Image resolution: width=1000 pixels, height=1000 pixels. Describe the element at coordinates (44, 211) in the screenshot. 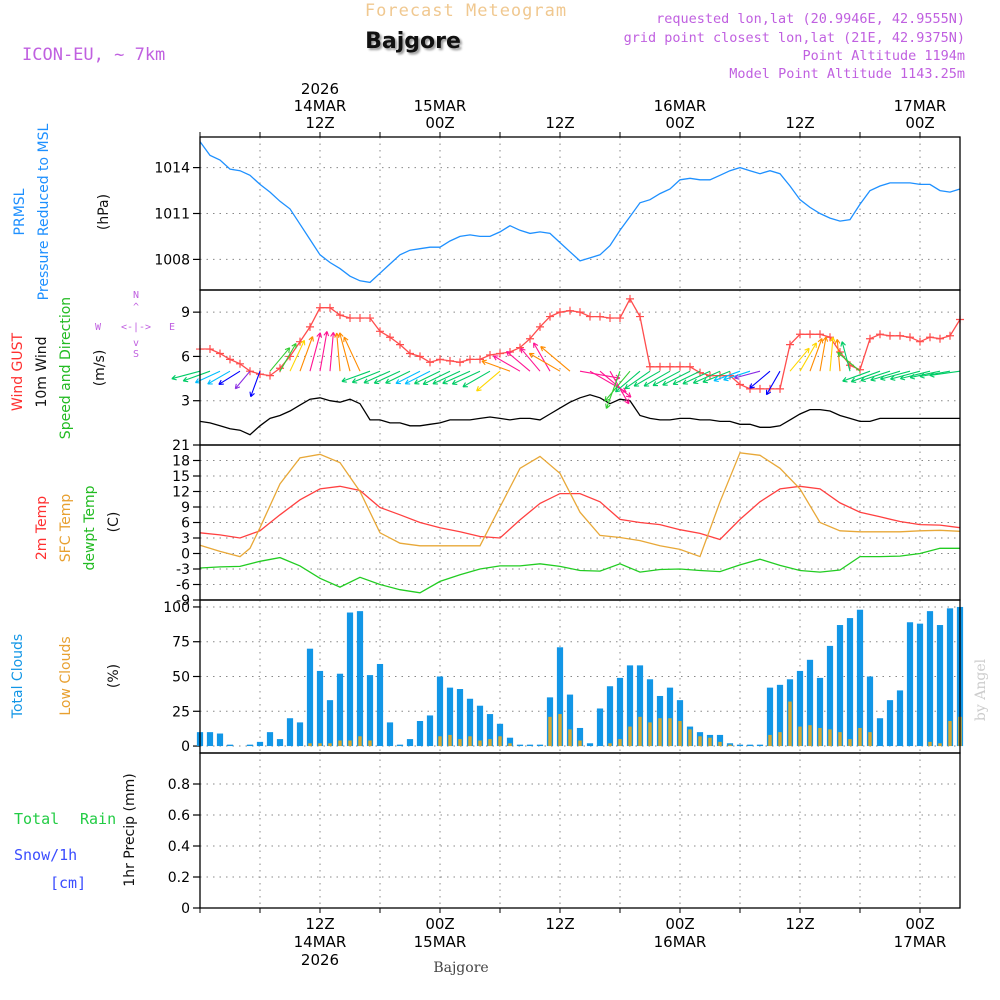

I see `pressure-desc-label: Pressure Reduced to MSL` at that location.